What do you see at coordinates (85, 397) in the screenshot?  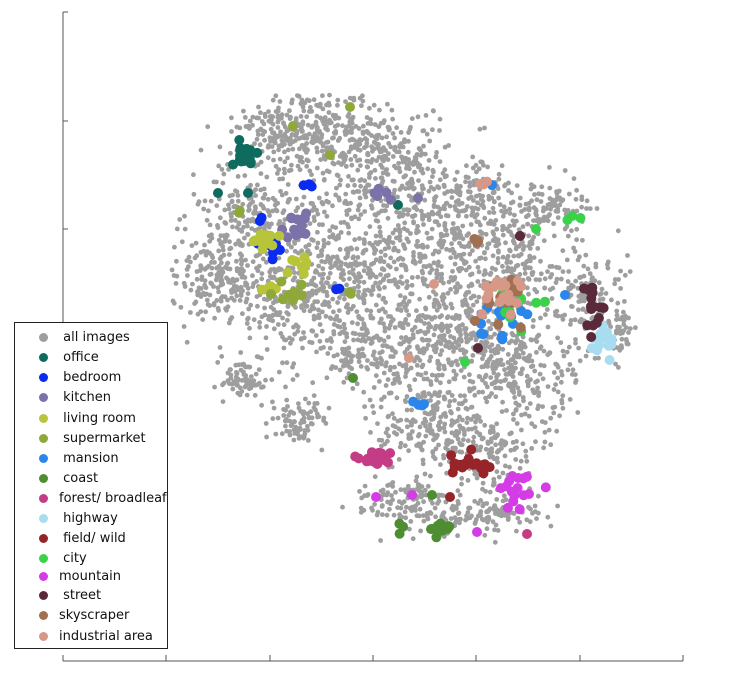 I see `legend-label: kitchen` at bounding box center [85, 397].